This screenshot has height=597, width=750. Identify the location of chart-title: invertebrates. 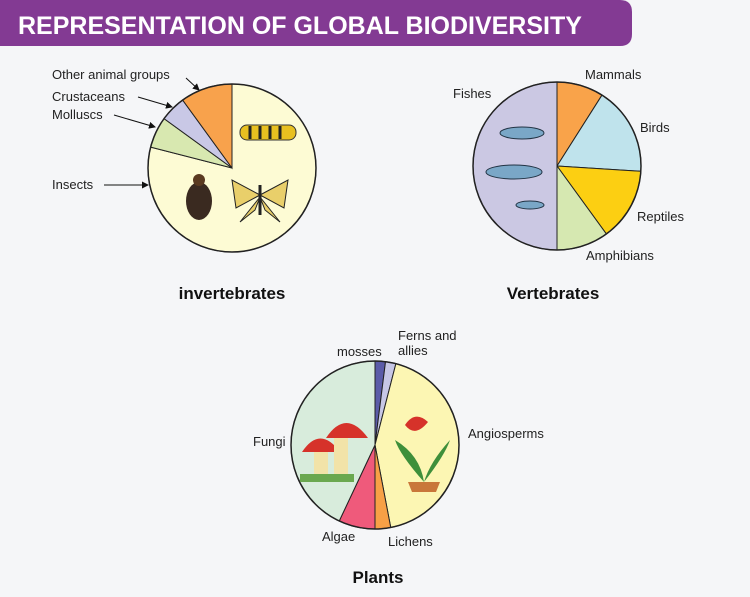
(232, 293).